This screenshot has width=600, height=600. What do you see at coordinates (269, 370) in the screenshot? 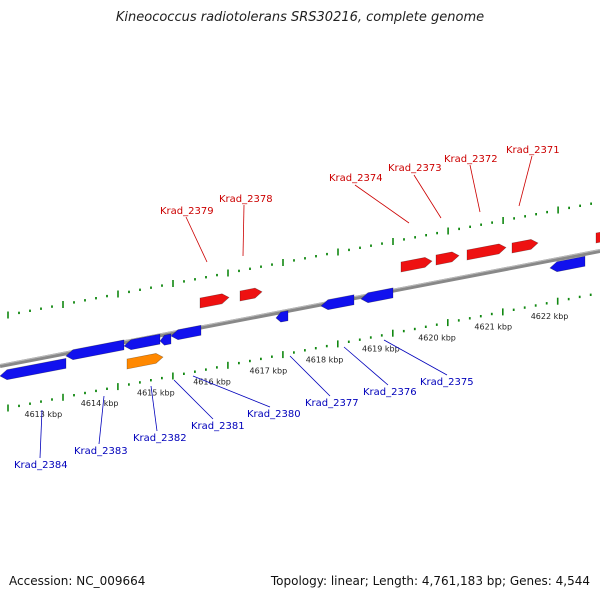
I see `coordinate-label: 4617 kbp` at bounding box center [269, 370].